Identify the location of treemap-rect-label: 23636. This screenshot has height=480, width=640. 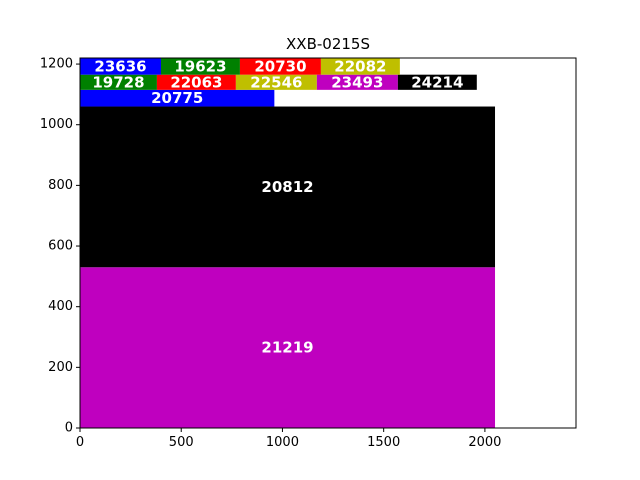
(120, 66).